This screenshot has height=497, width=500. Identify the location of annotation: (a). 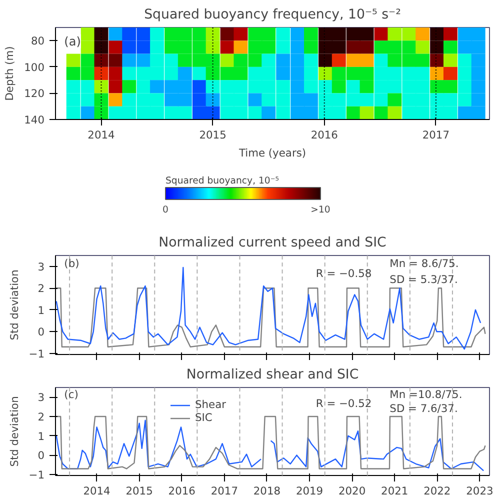
(72, 41).